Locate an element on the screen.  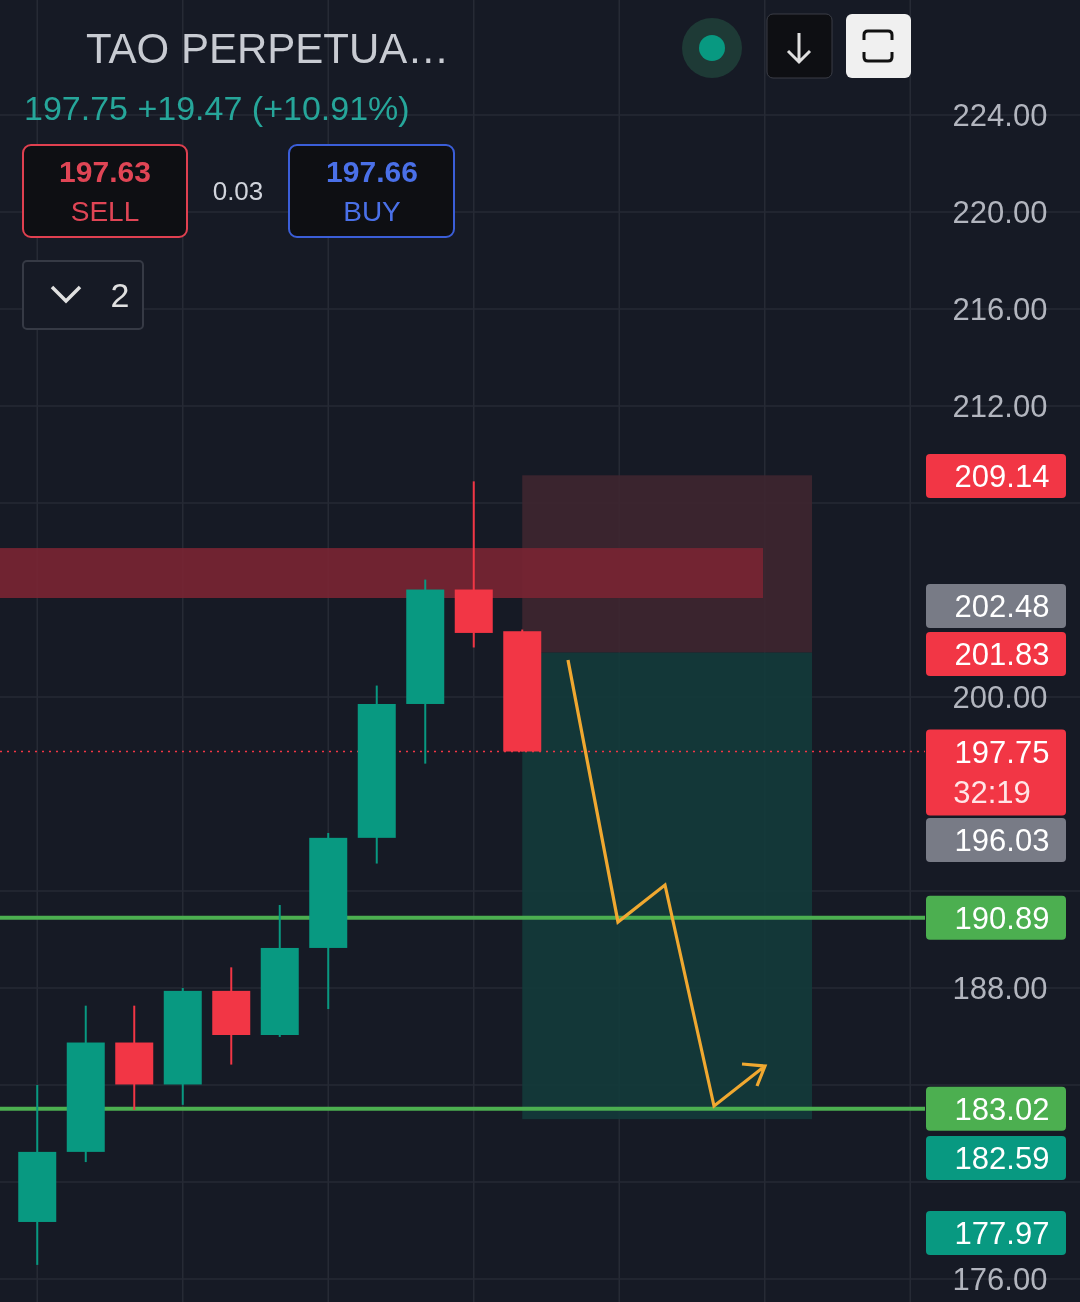
text: 197.75 +19.47 (+10.91%) is located at coordinates (217, 108).